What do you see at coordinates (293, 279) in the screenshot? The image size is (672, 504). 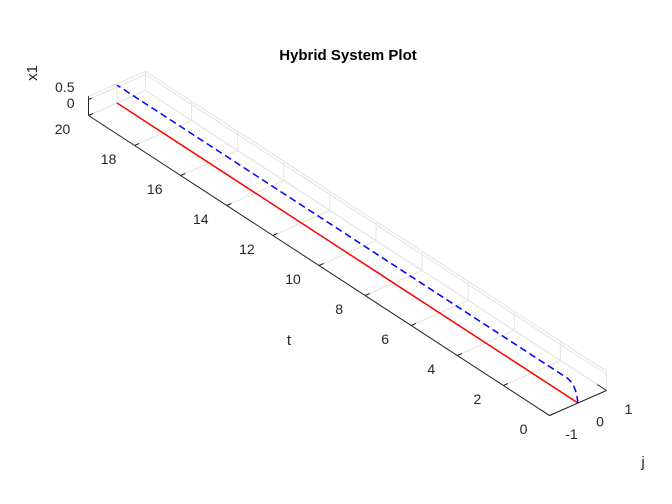 I see `t-tick-label: 10` at bounding box center [293, 279].